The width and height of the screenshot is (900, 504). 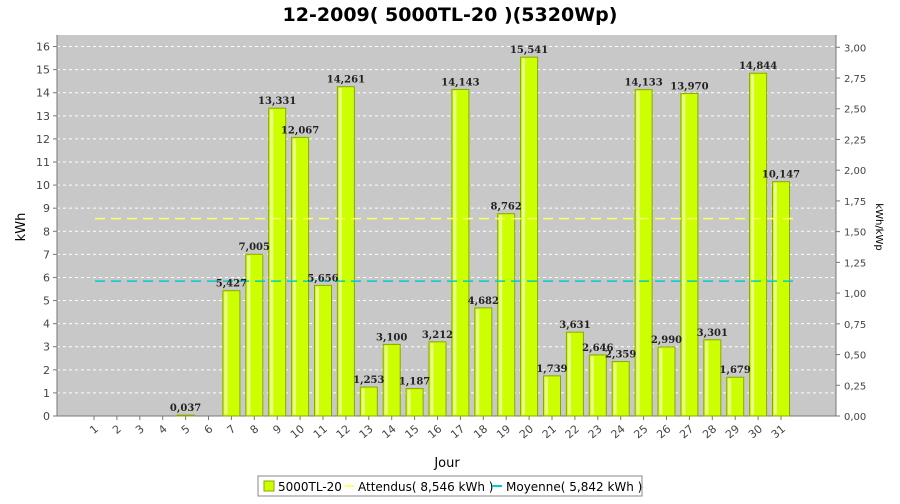 I want to click on y-tick-label: 4, so click(x=46, y=324).